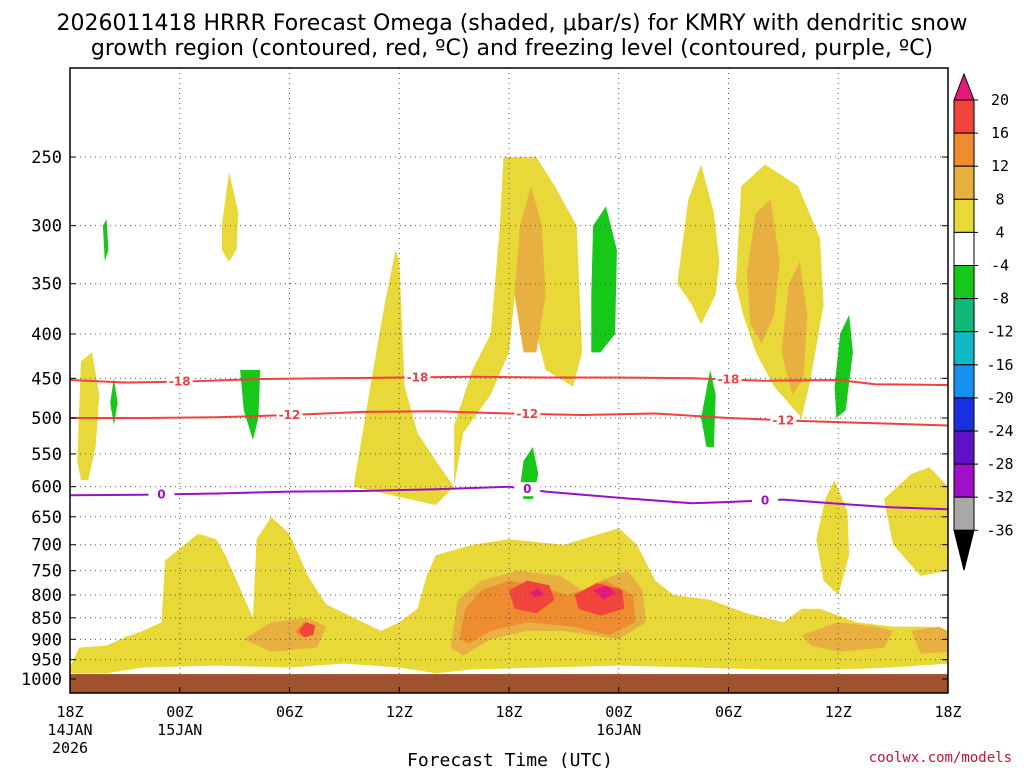 The height and width of the screenshot is (768, 1024). Describe the element at coordinates (1000, 266) in the screenshot. I see `colorbar-label: -4` at that location.